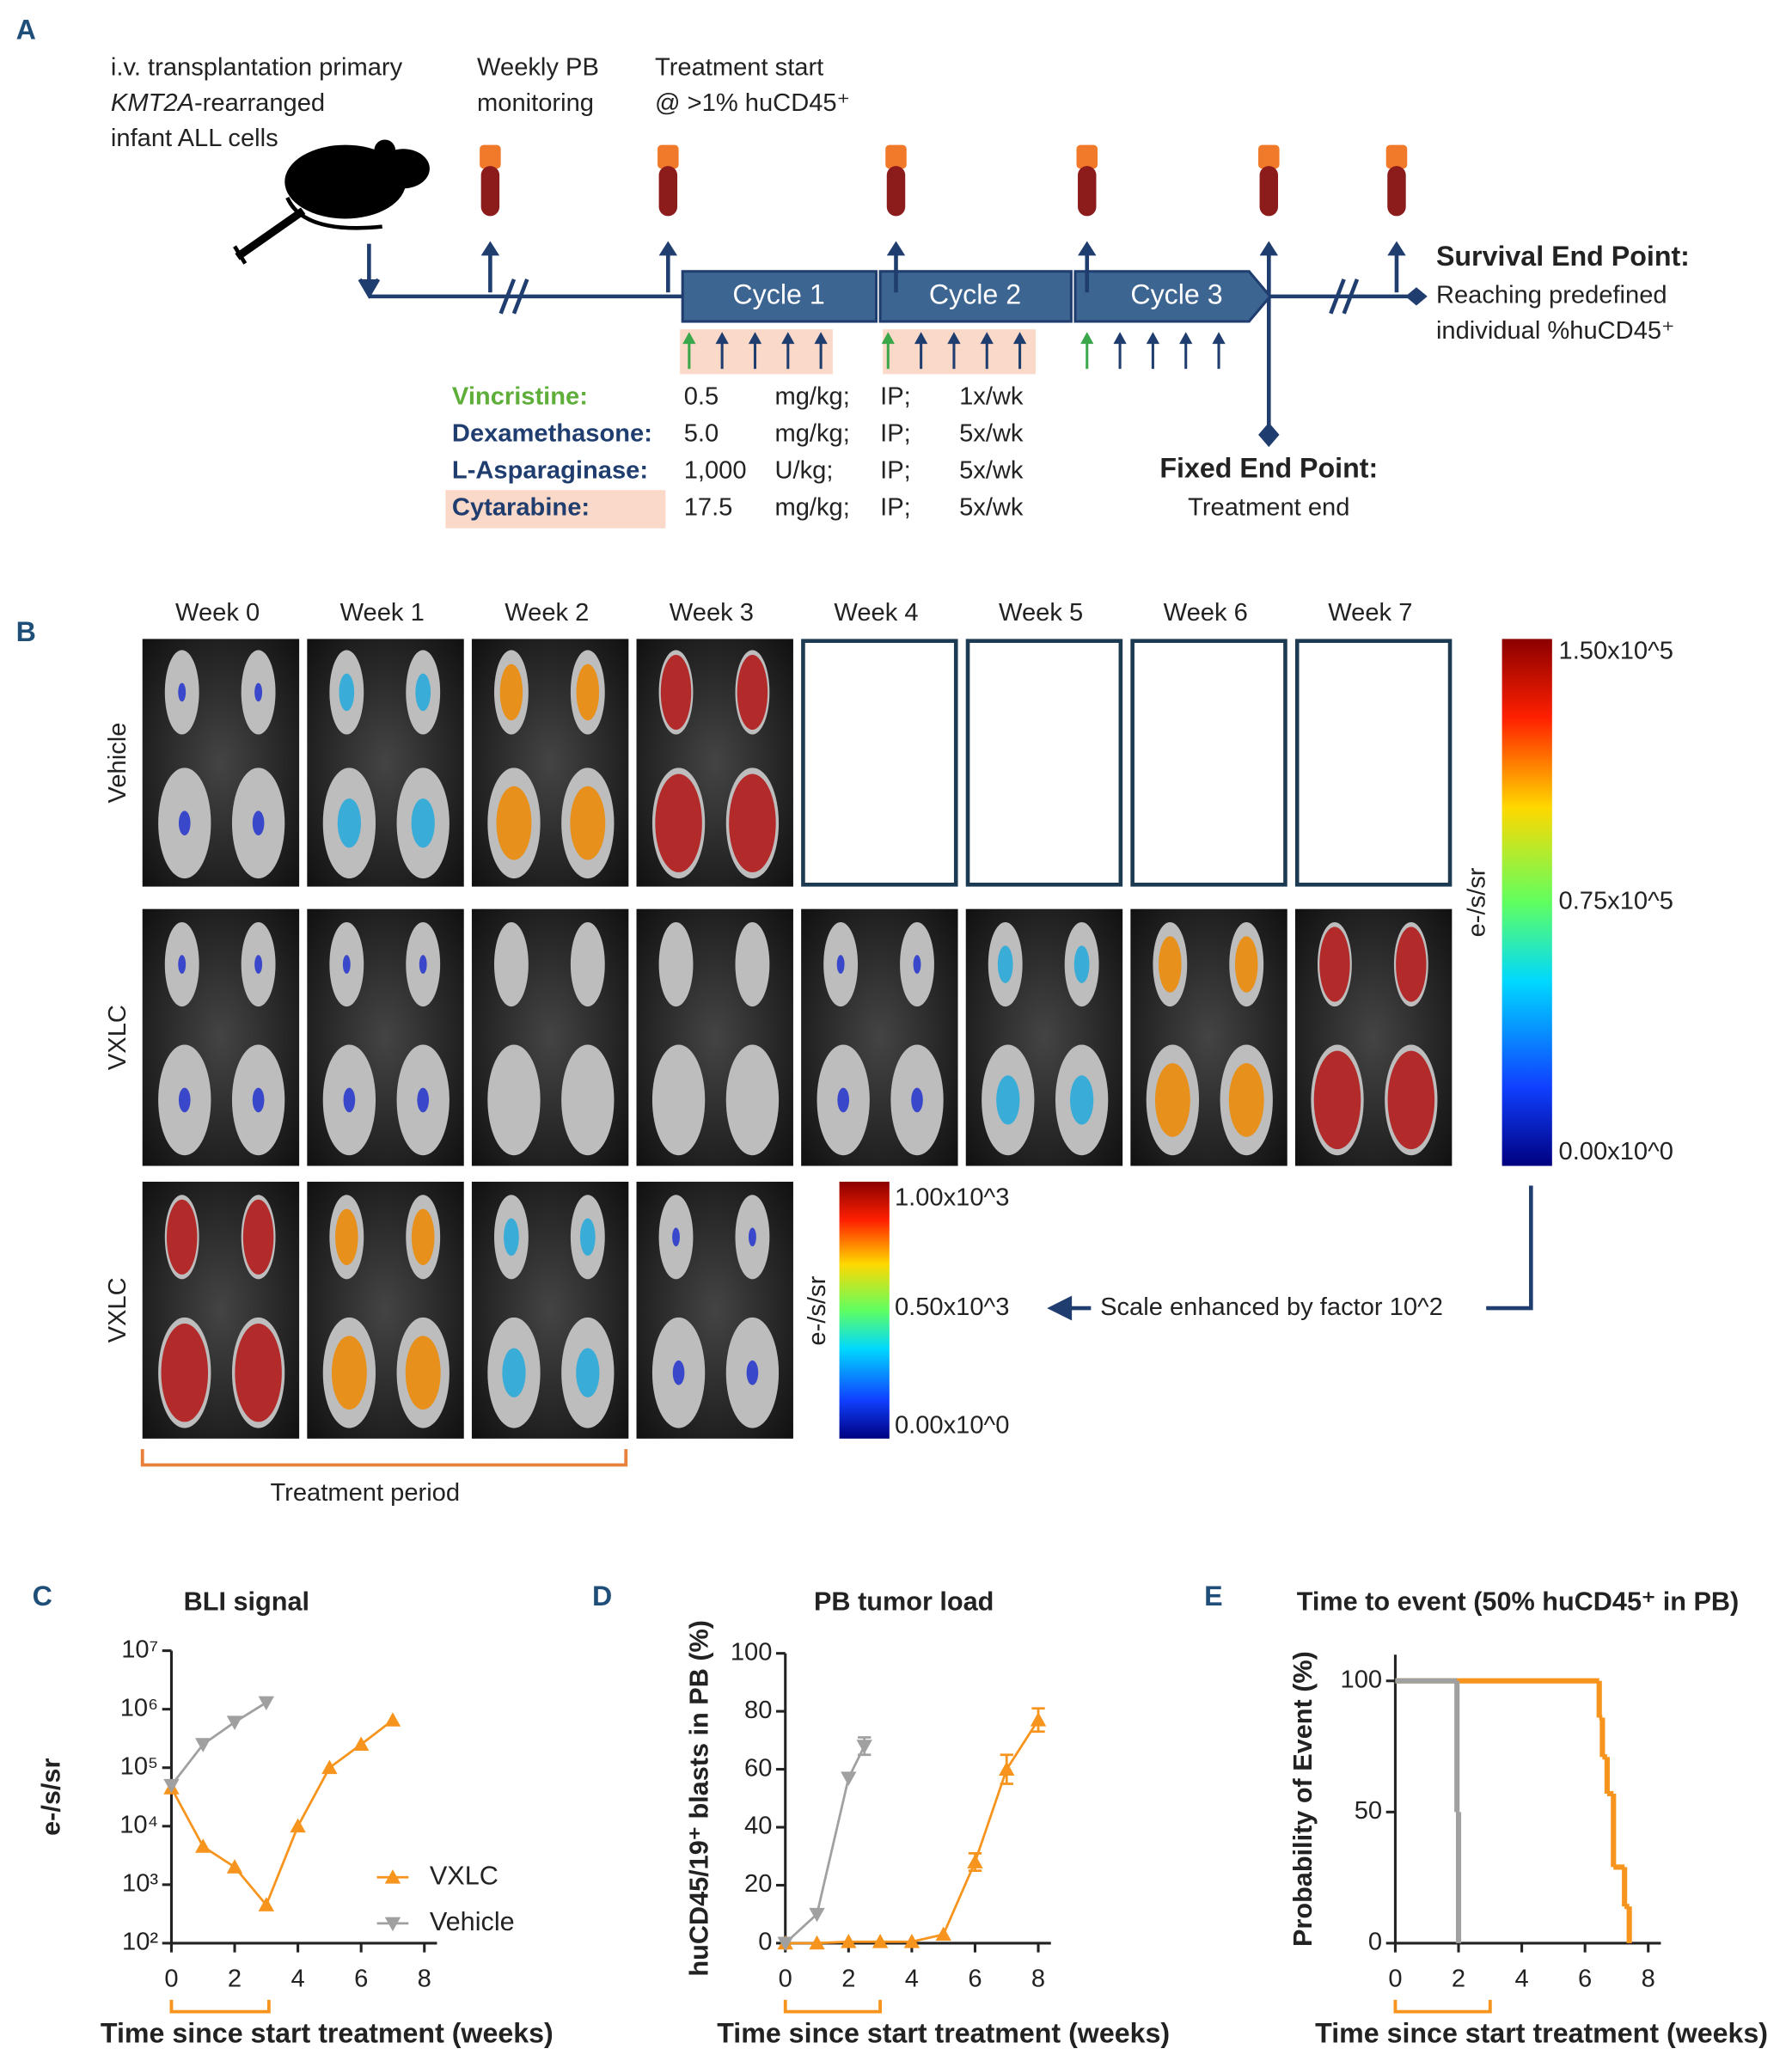 Image resolution: width=1792 pixels, height=2067 pixels. I want to click on y-tick-label: 10⁶, so click(139, 1707).